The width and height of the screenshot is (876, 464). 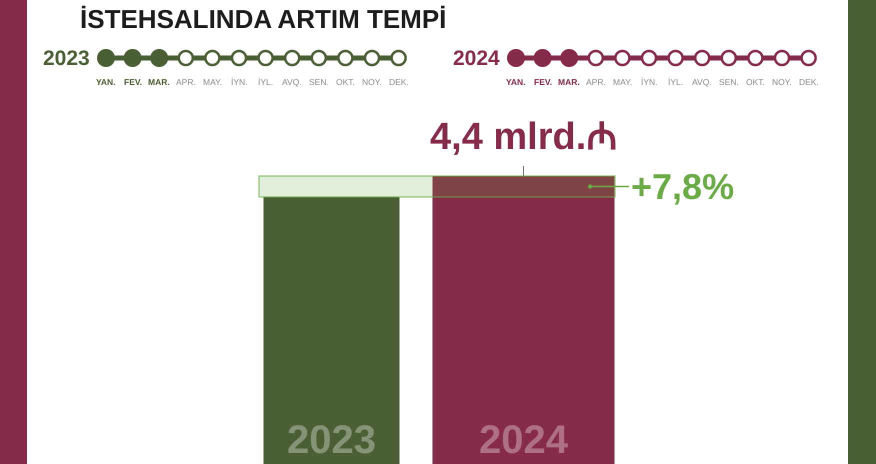 I want to click on chart-title: İSTEHSALINDA ARTIM TEMPİ, so click(x=263, y=19).